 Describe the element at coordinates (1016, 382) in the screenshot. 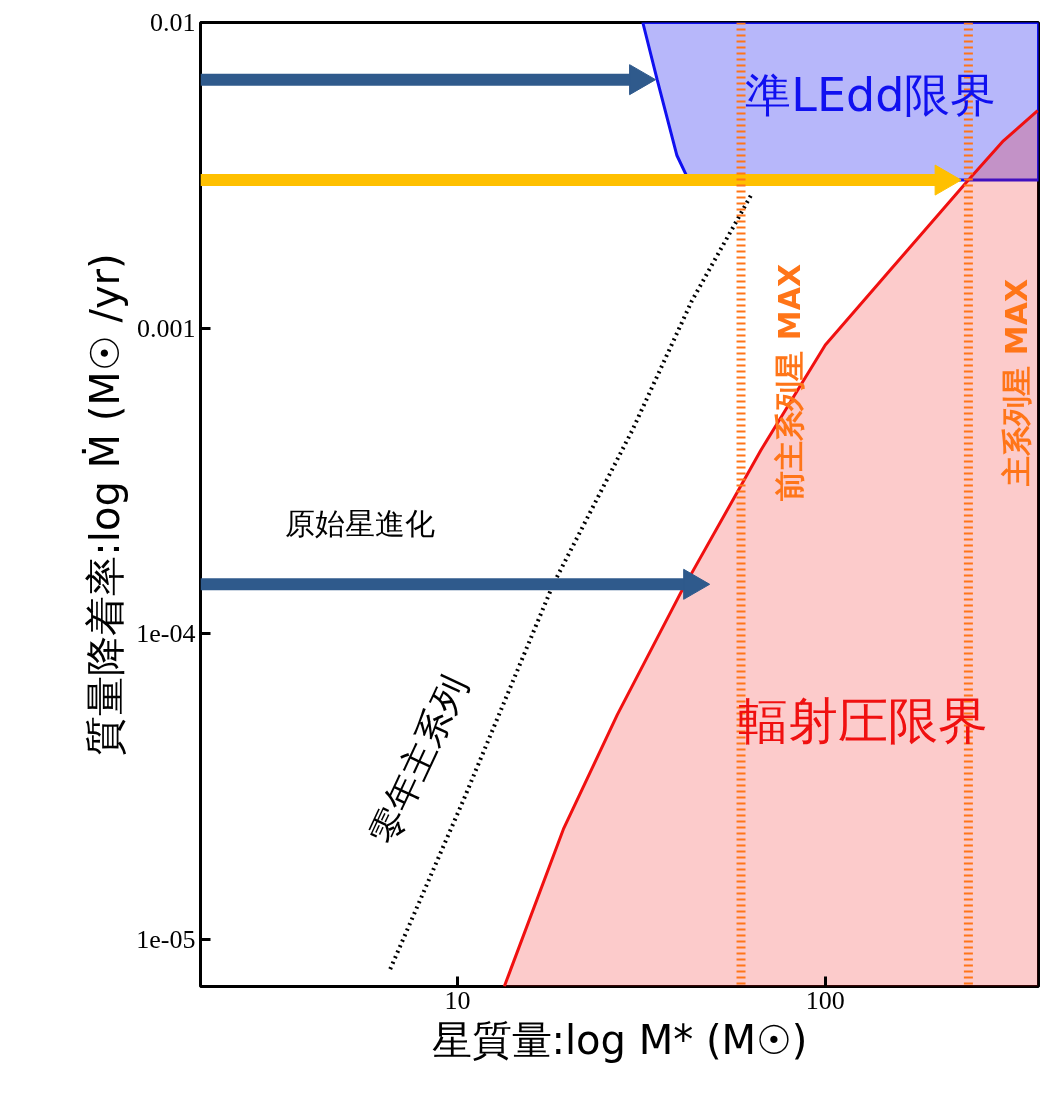

I see `ref-line-label: 主系列星 MAX` at that location.